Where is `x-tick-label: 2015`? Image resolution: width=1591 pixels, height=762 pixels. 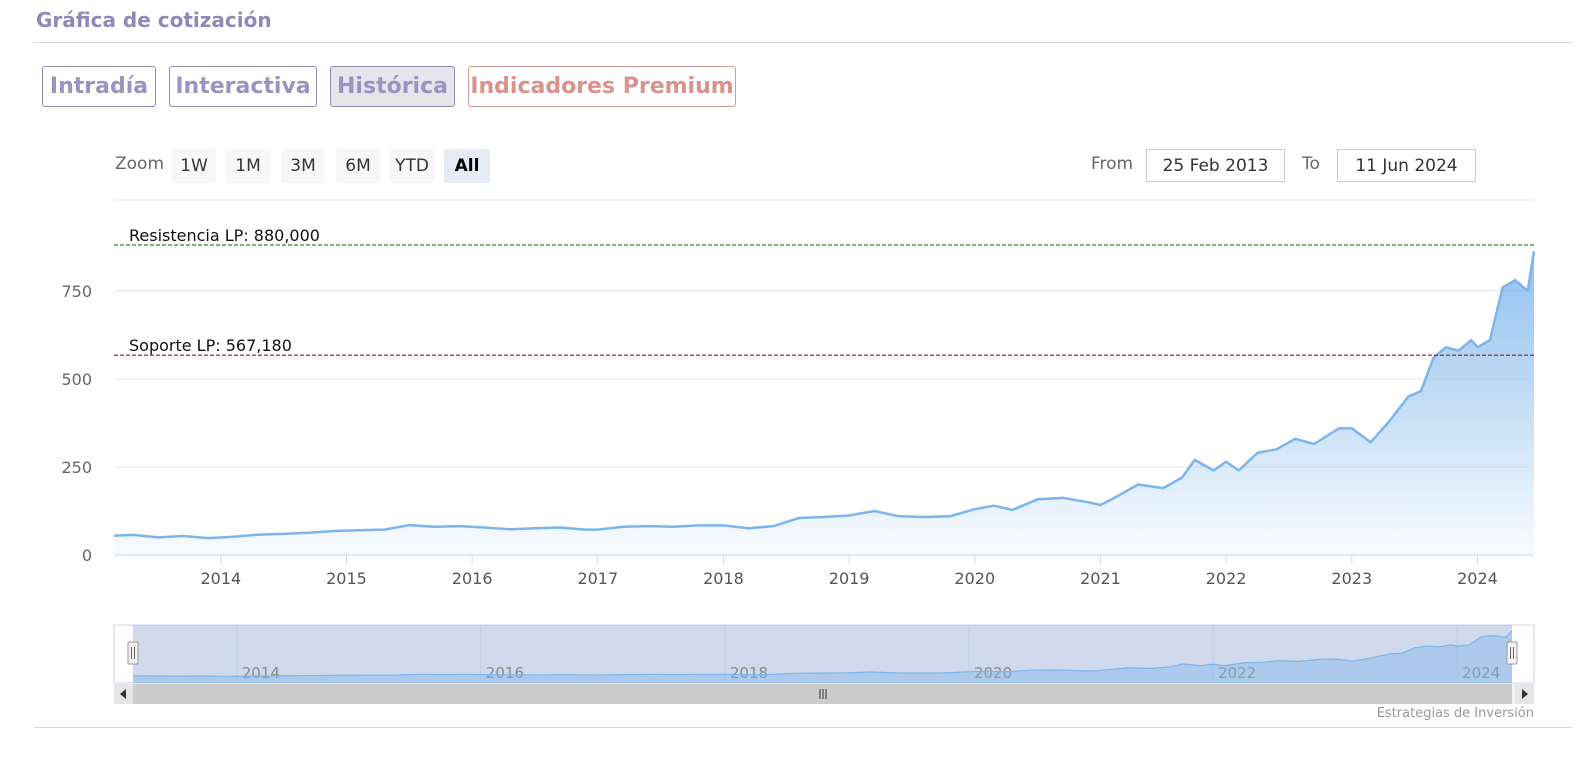
x-tick-label: 2015 is located at coordinates (346, 578).